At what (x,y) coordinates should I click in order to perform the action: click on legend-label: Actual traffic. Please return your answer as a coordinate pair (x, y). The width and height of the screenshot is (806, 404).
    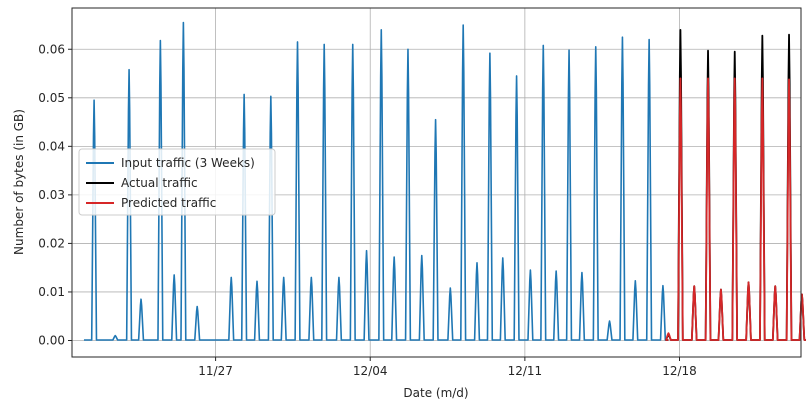
    Looking at the image, I should click on (159, 183).